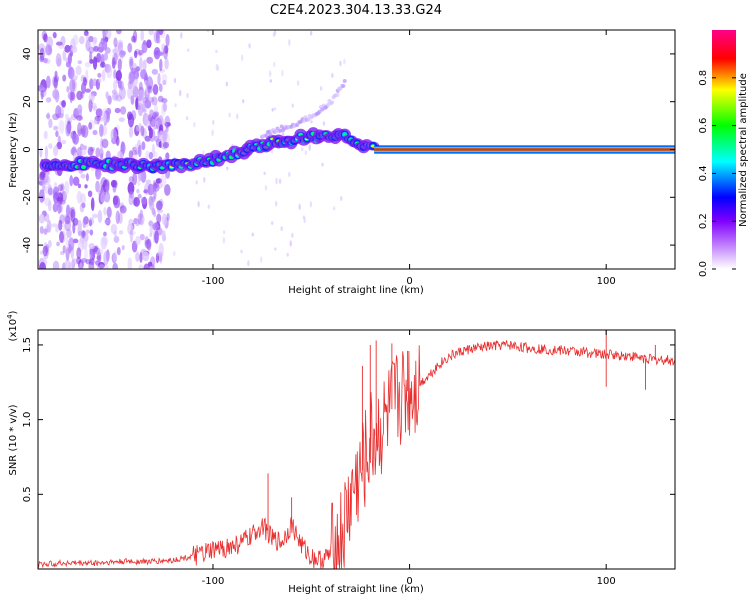 The height and width of the screenshot is (600, 750). I want to click on snr-y-tick-label: 0.5, so click(27, 494).